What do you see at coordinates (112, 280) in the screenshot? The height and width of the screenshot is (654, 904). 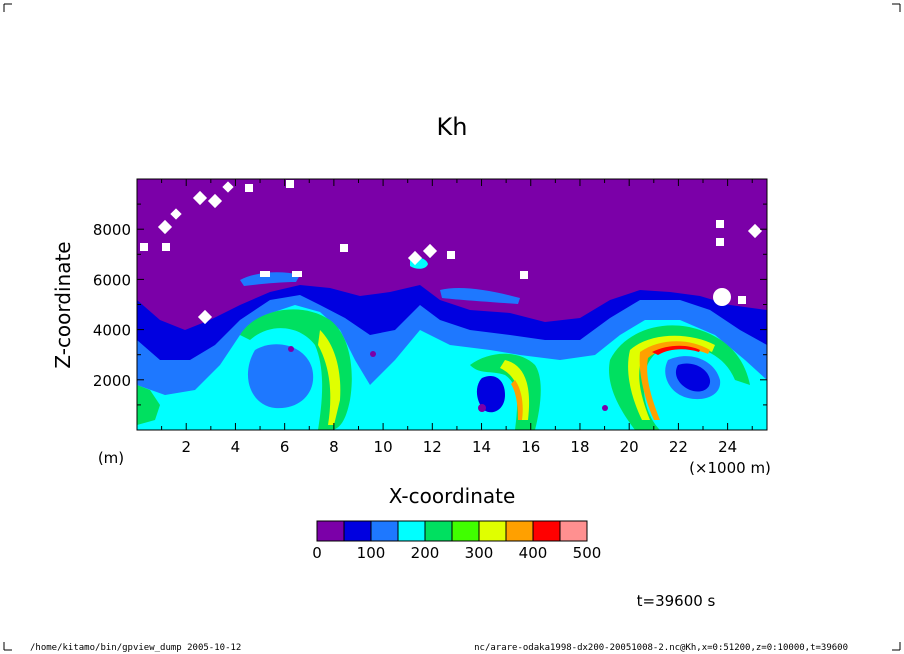 I see `y-tick-label: 6000` at bounding box center [112, 280].